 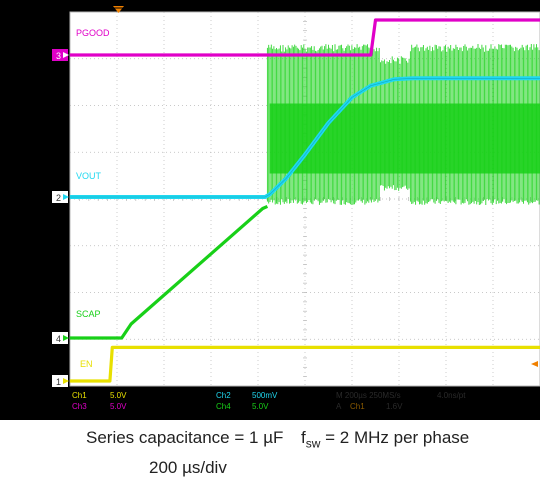 I want to click on label-en: EN, so click(x=86, y=364).